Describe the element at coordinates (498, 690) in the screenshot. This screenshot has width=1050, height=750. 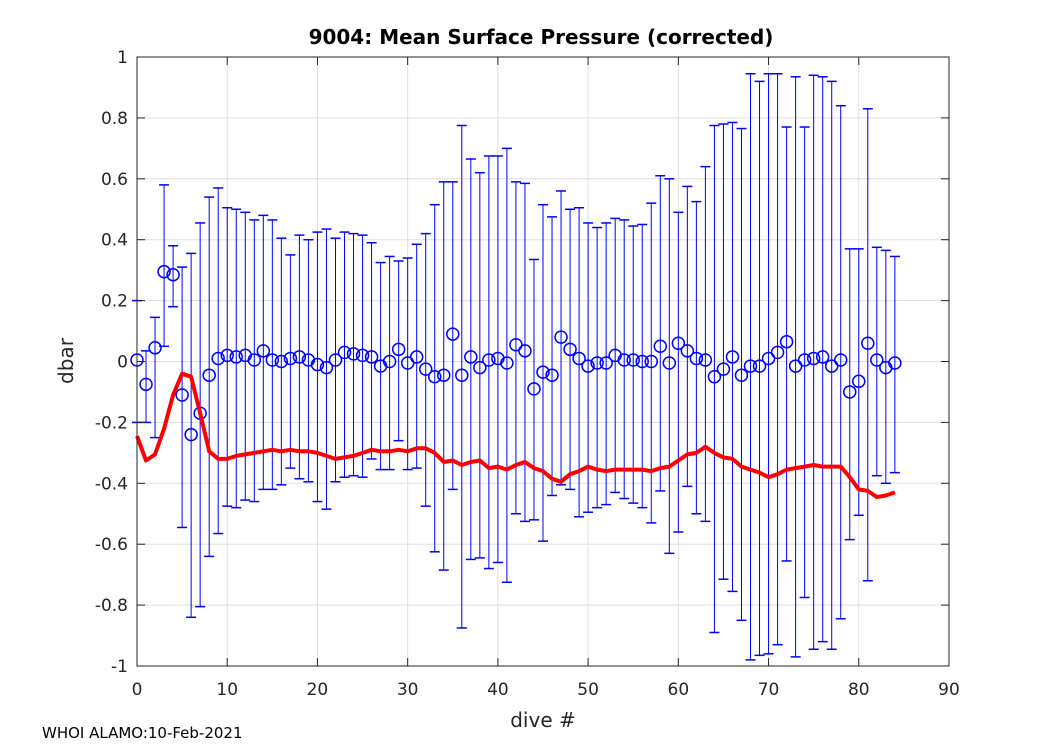
I see `x-tick-label: 40` at that location.